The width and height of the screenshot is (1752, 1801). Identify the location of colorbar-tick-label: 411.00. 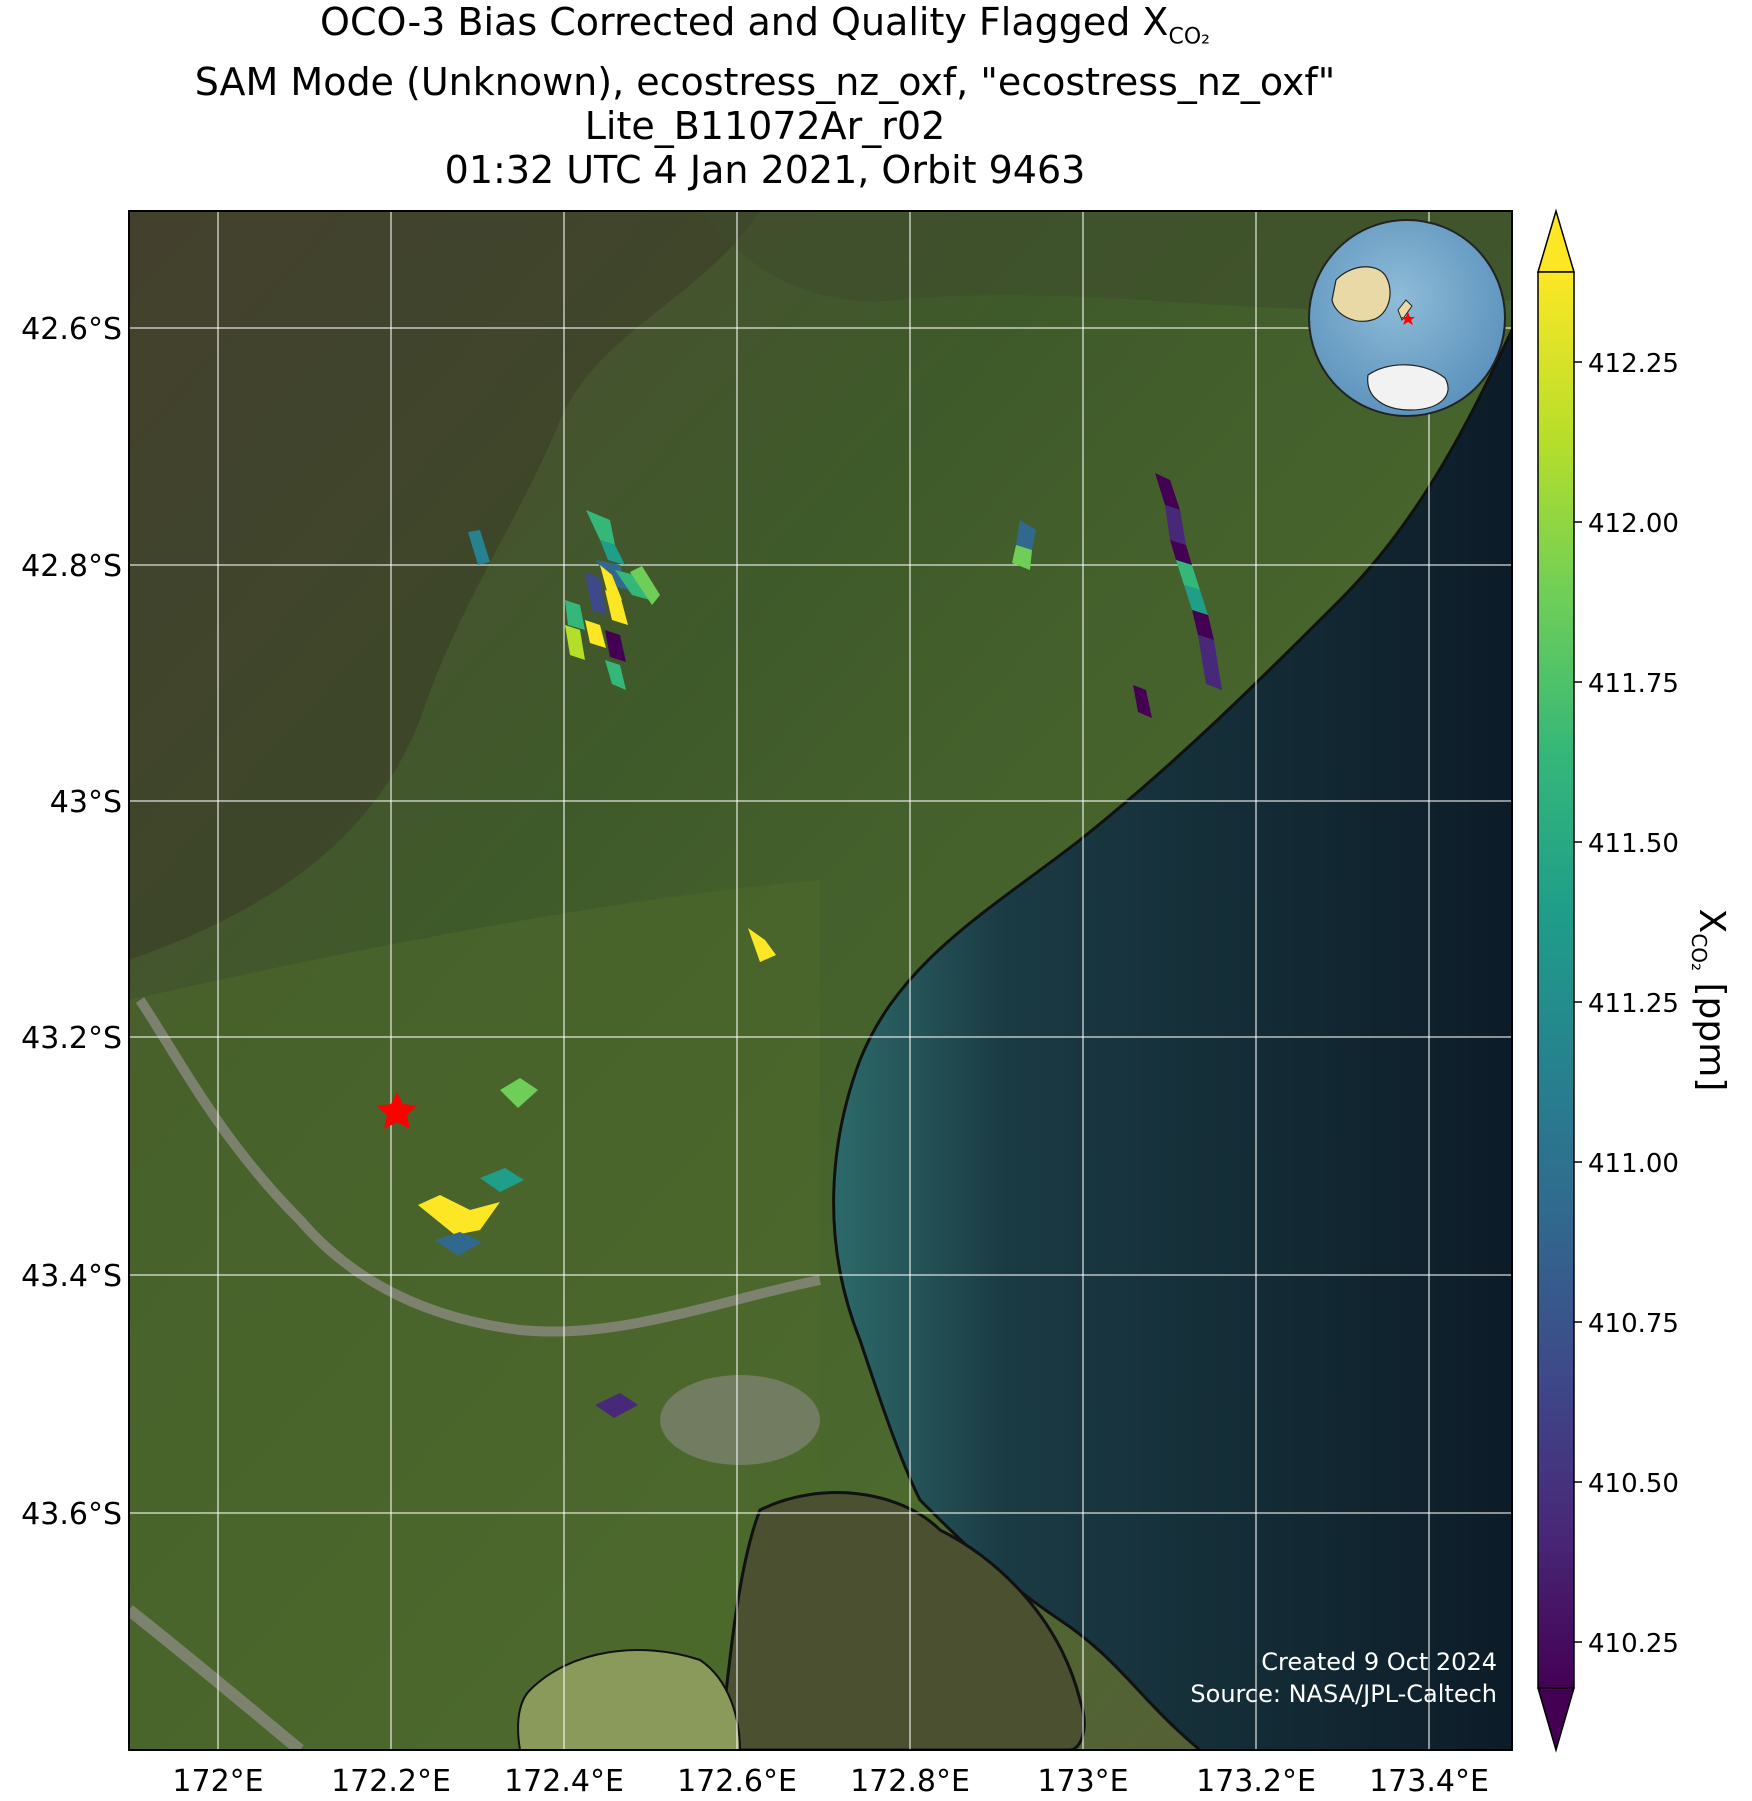
(1633, 1164).